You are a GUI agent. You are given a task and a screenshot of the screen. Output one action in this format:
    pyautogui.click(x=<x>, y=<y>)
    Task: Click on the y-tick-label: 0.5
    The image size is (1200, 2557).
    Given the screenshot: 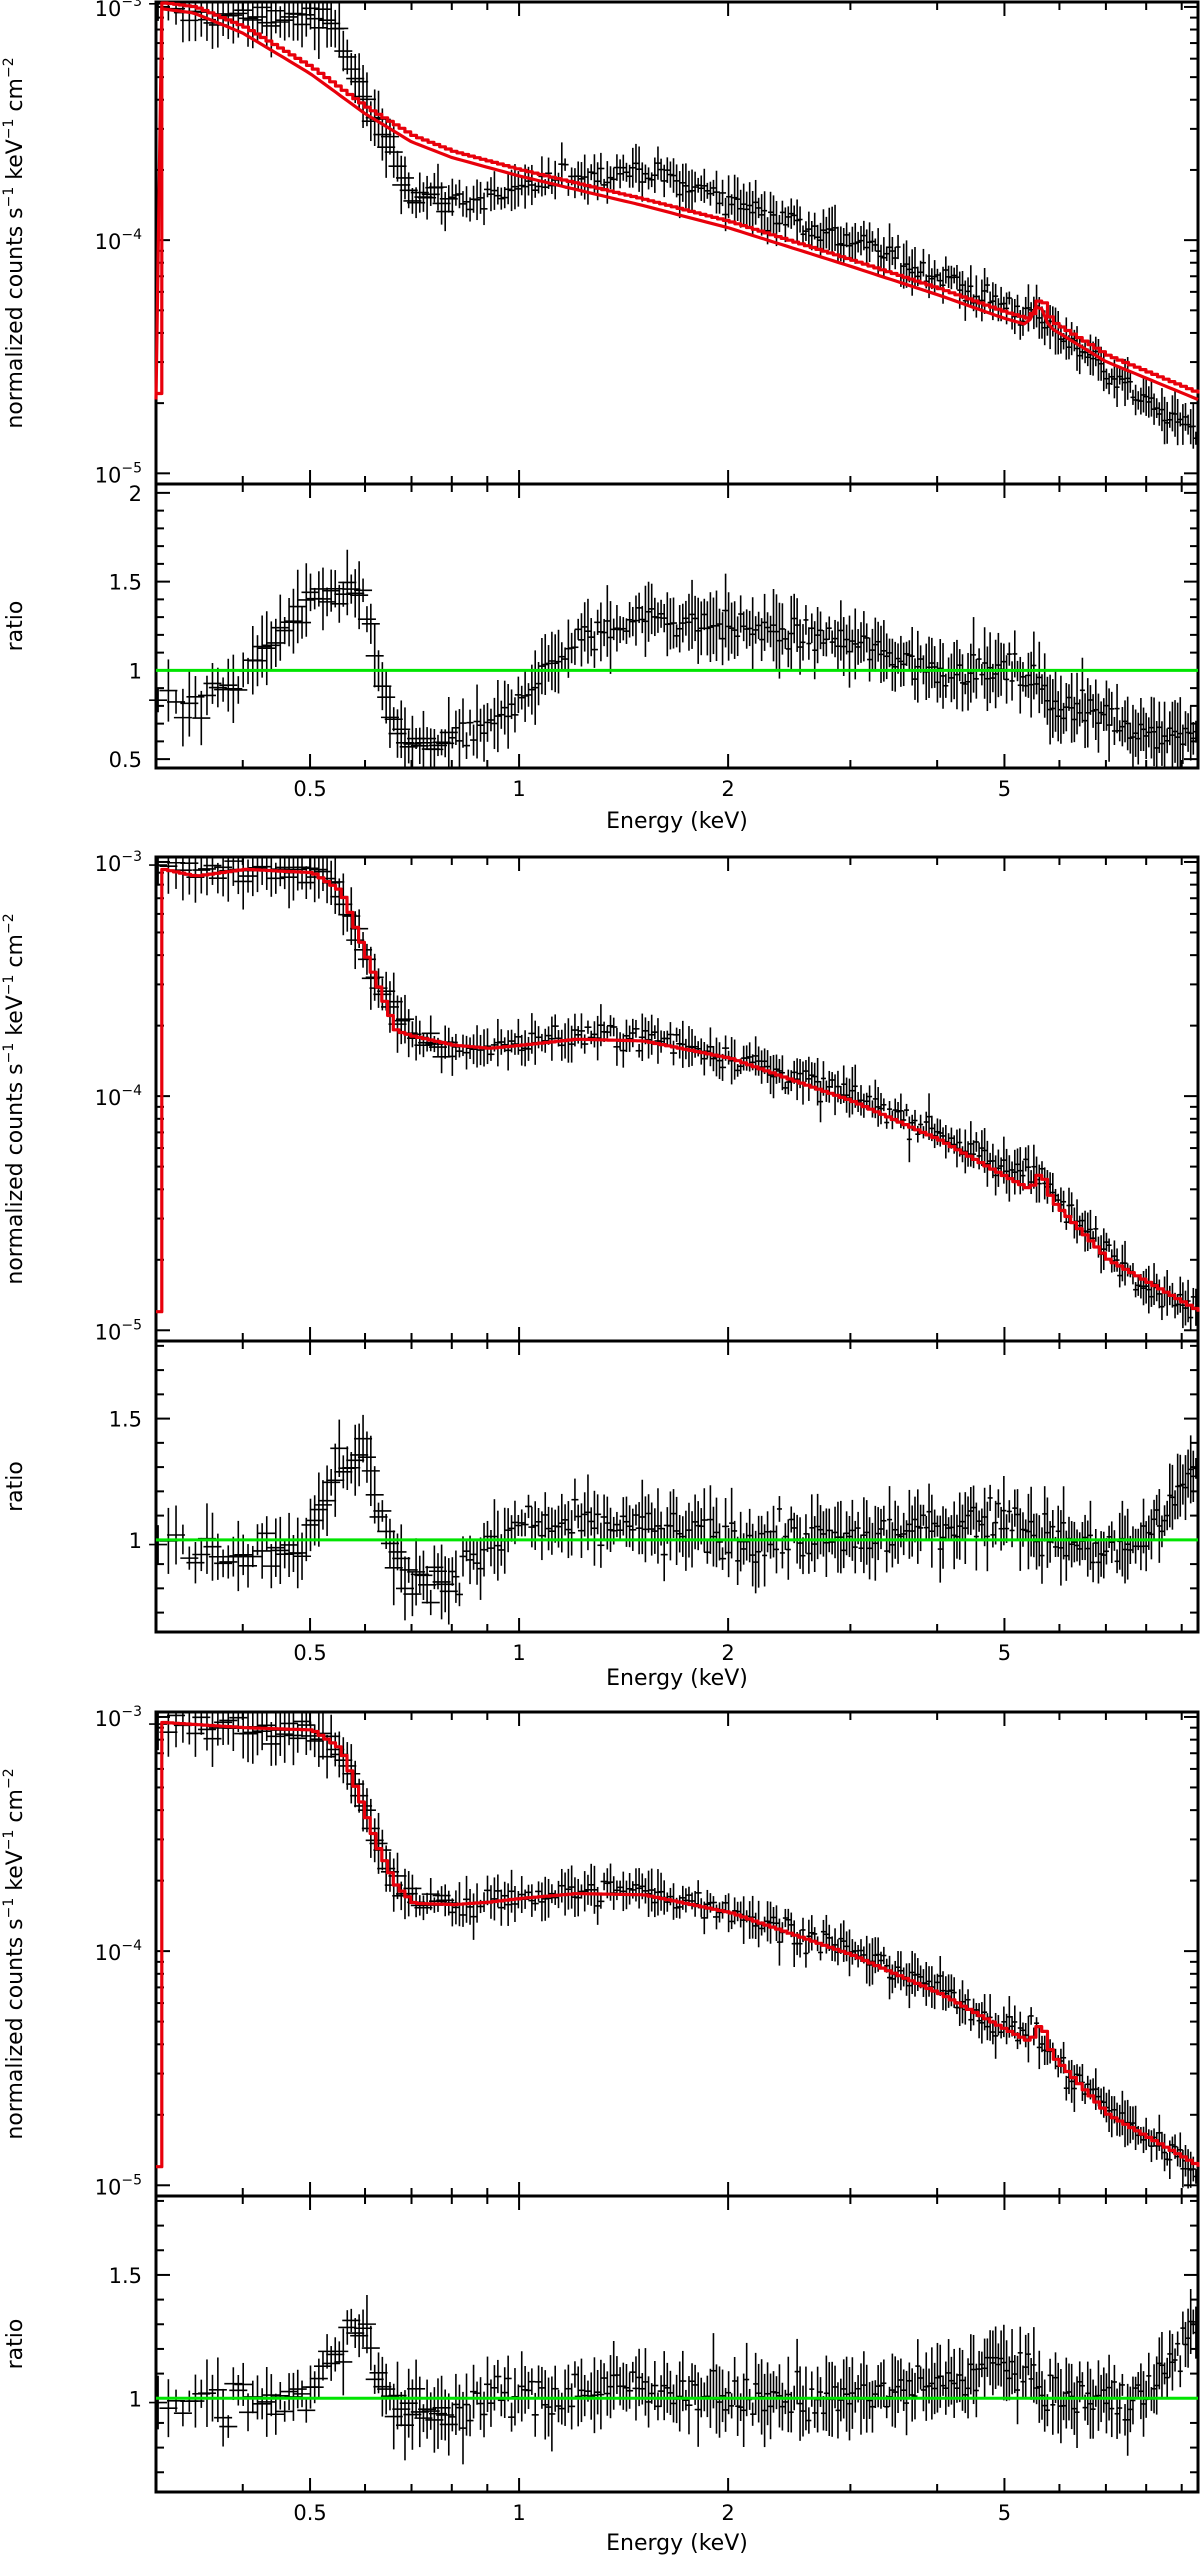 What is the action you would take?
    pyautogui.click(x=125, y=760)
    